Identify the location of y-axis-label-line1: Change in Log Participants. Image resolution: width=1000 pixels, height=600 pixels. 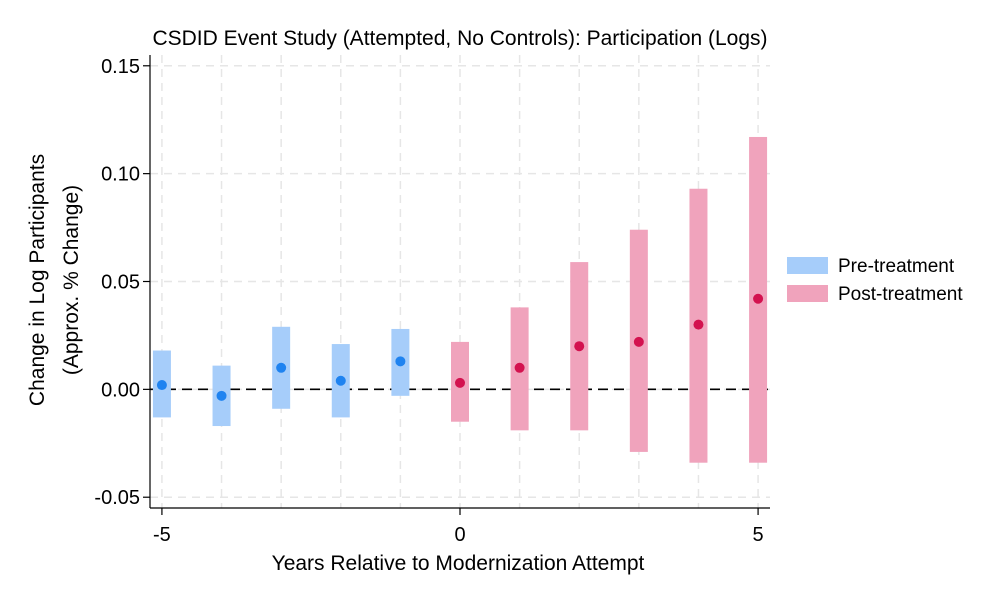
(37, 280).